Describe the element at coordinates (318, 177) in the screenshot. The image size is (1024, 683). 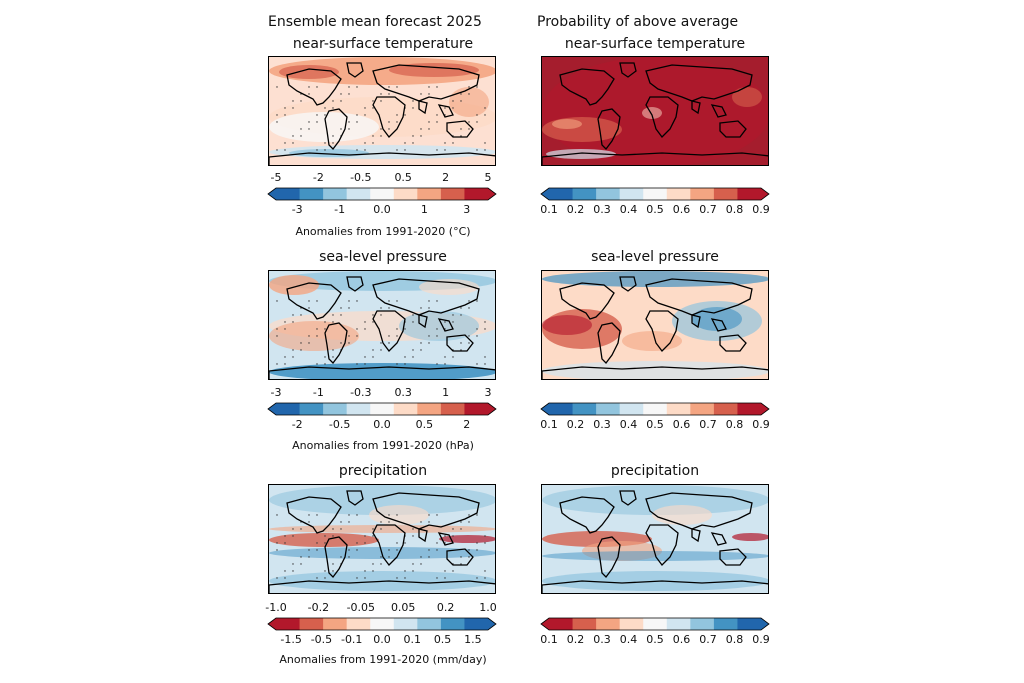
I see `colorbar-tick-label: -2` at that location.